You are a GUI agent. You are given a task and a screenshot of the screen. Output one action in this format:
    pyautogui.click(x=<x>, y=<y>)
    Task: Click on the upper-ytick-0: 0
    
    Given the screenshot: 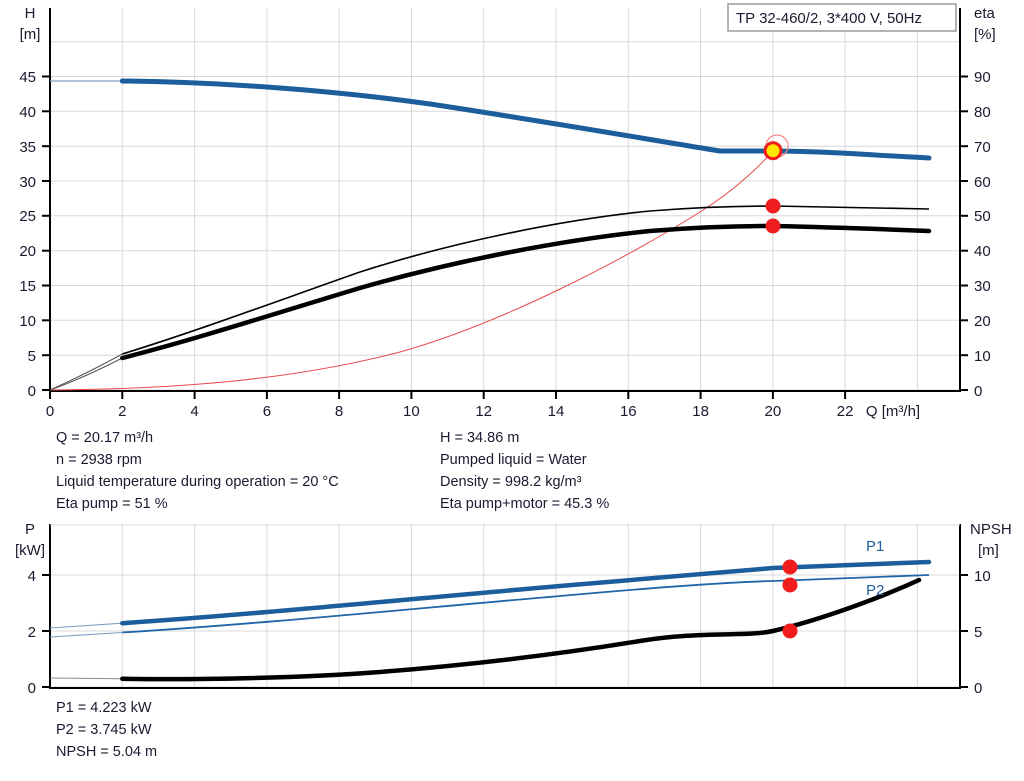 What is the action you would take?
    pyautogui.click(x=32, y=391)
    